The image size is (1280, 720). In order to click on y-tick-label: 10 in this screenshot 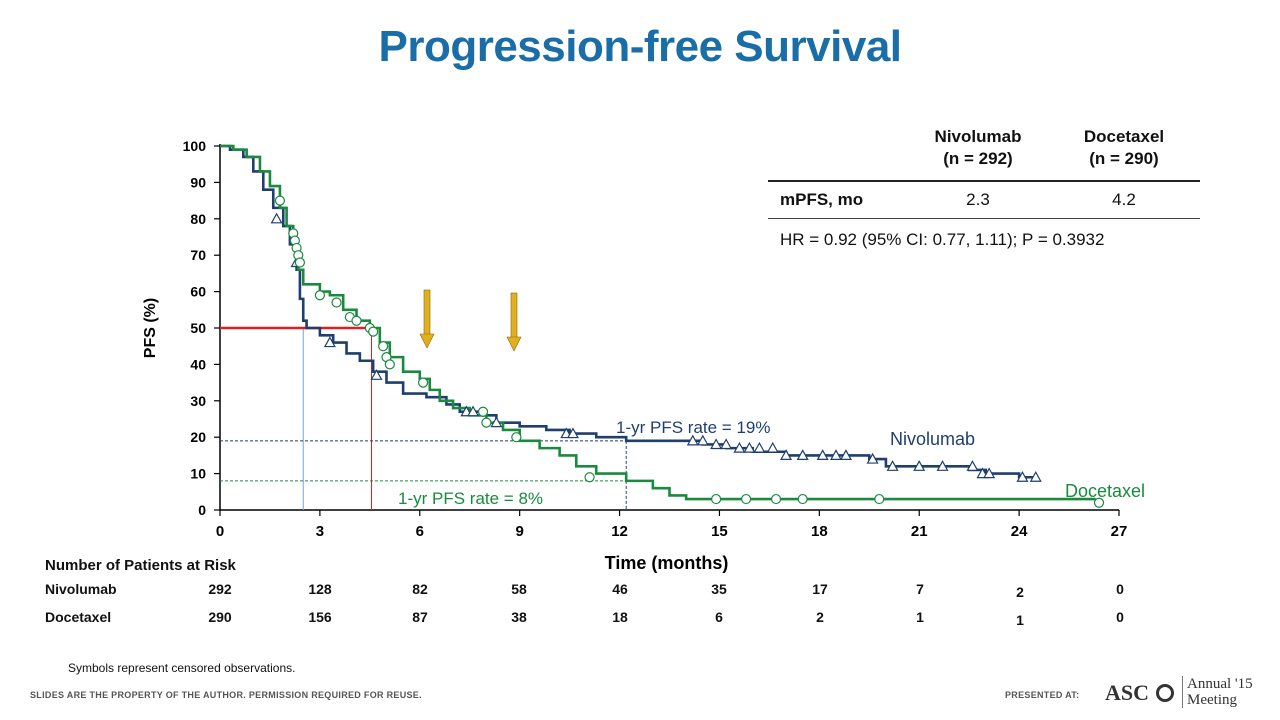, I will do `click(198, 474)`.